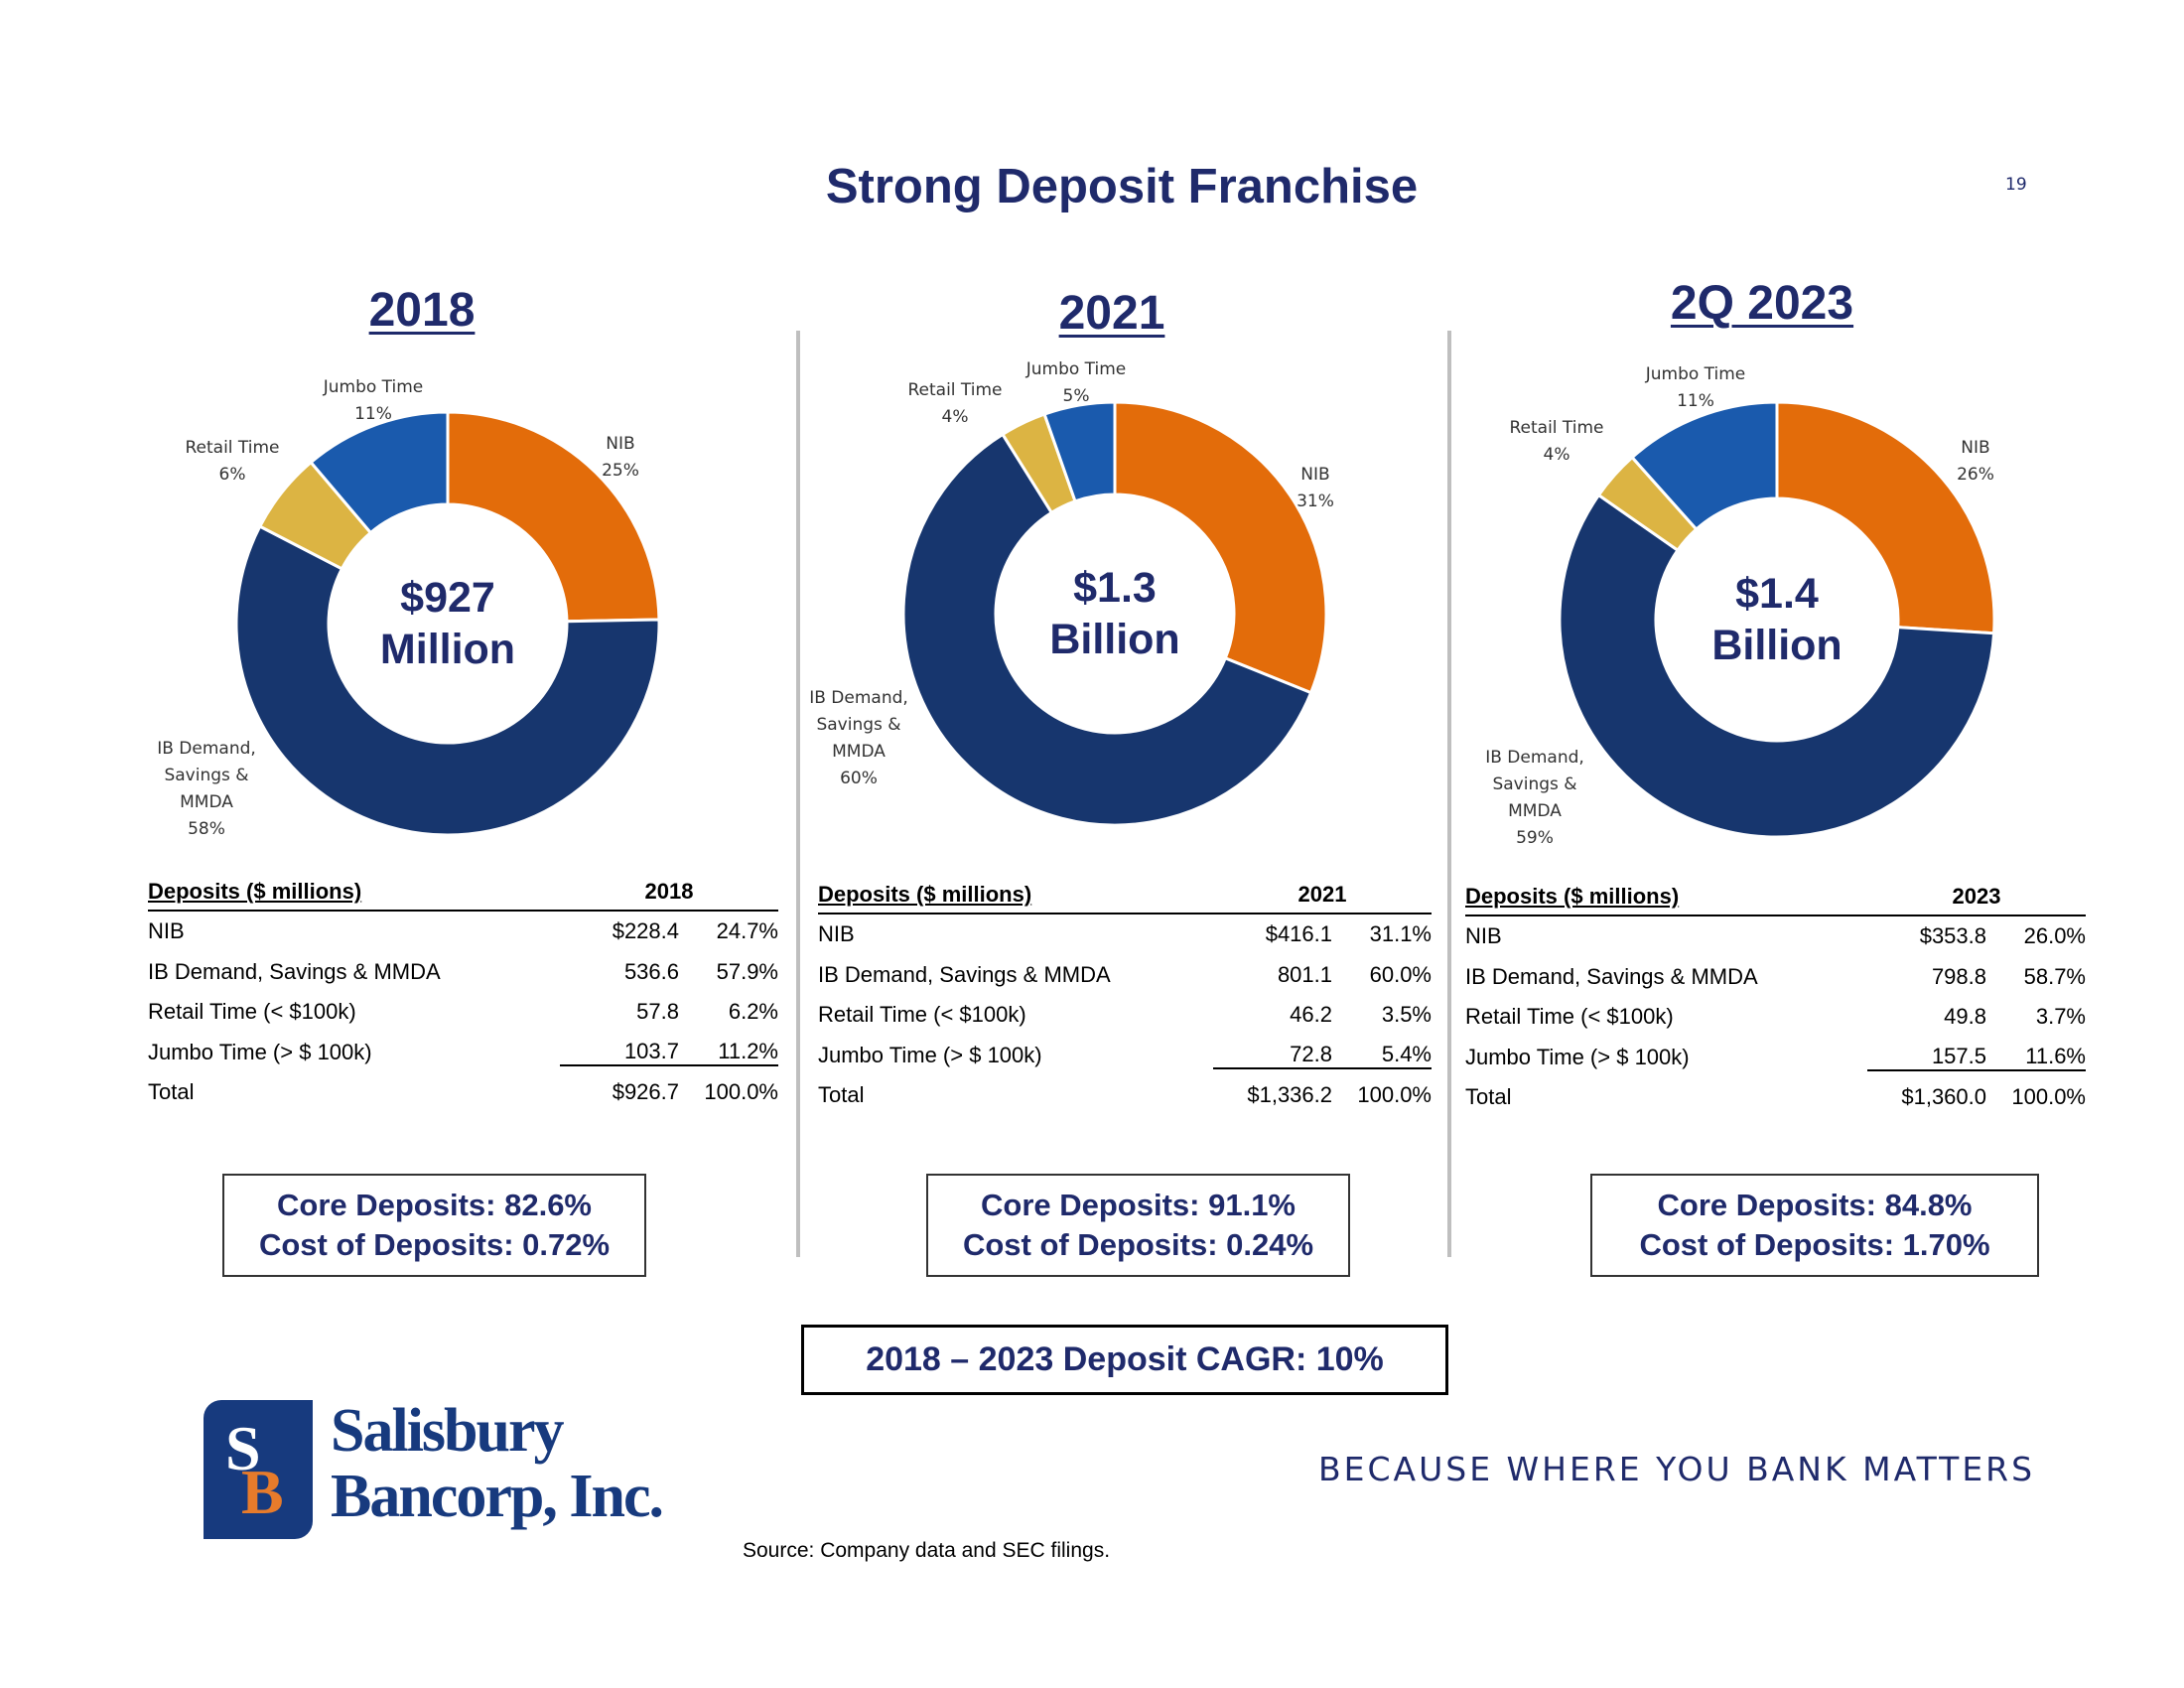 The image size is (2184, 1688). What do you see at coordinates (1076, 396) in the screenshot?
I see `data-label-line: 5%` at bounding box center [1076, 396].